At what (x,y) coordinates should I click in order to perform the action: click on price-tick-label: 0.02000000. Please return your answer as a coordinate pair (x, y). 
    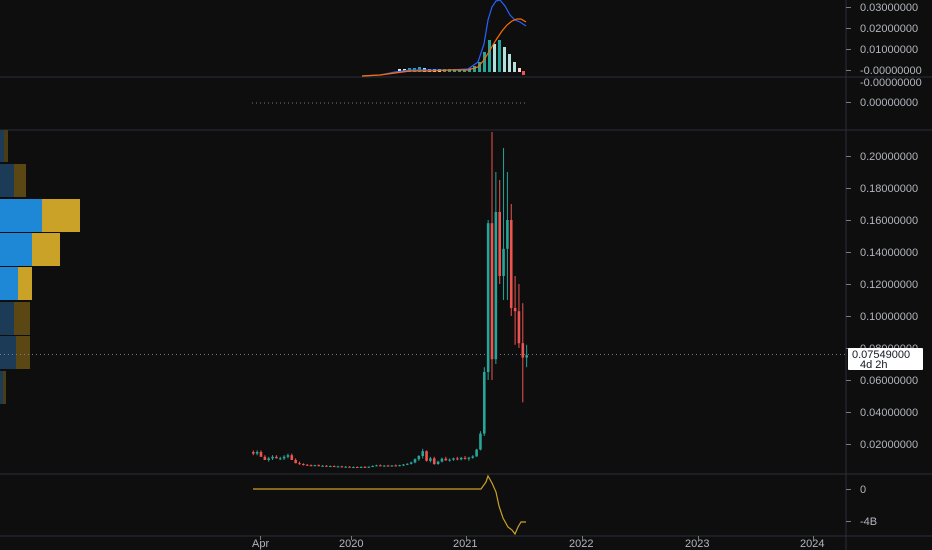
    Looking at the image, I should click on (889, 445).